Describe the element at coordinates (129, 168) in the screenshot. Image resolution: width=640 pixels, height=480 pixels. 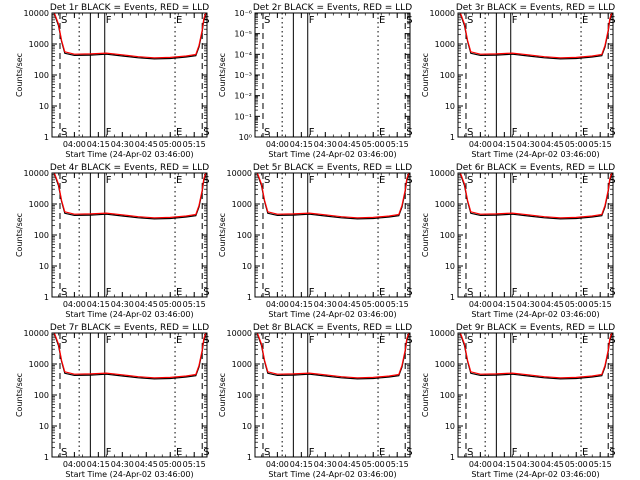
I see `panel-title: Det 4r BLACK = Events, RED = LLD` at that location.